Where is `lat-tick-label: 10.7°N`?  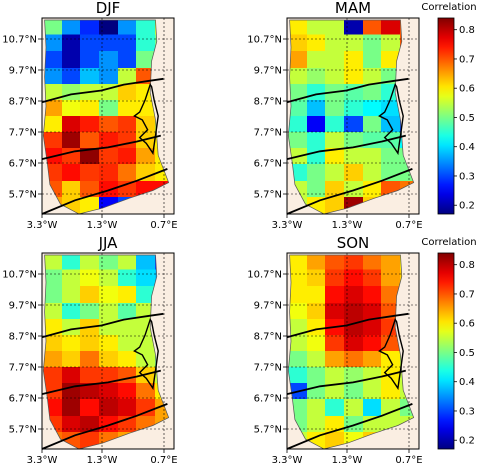 lat-tick-label: 10.7°N is located at coordinates (19, 275).